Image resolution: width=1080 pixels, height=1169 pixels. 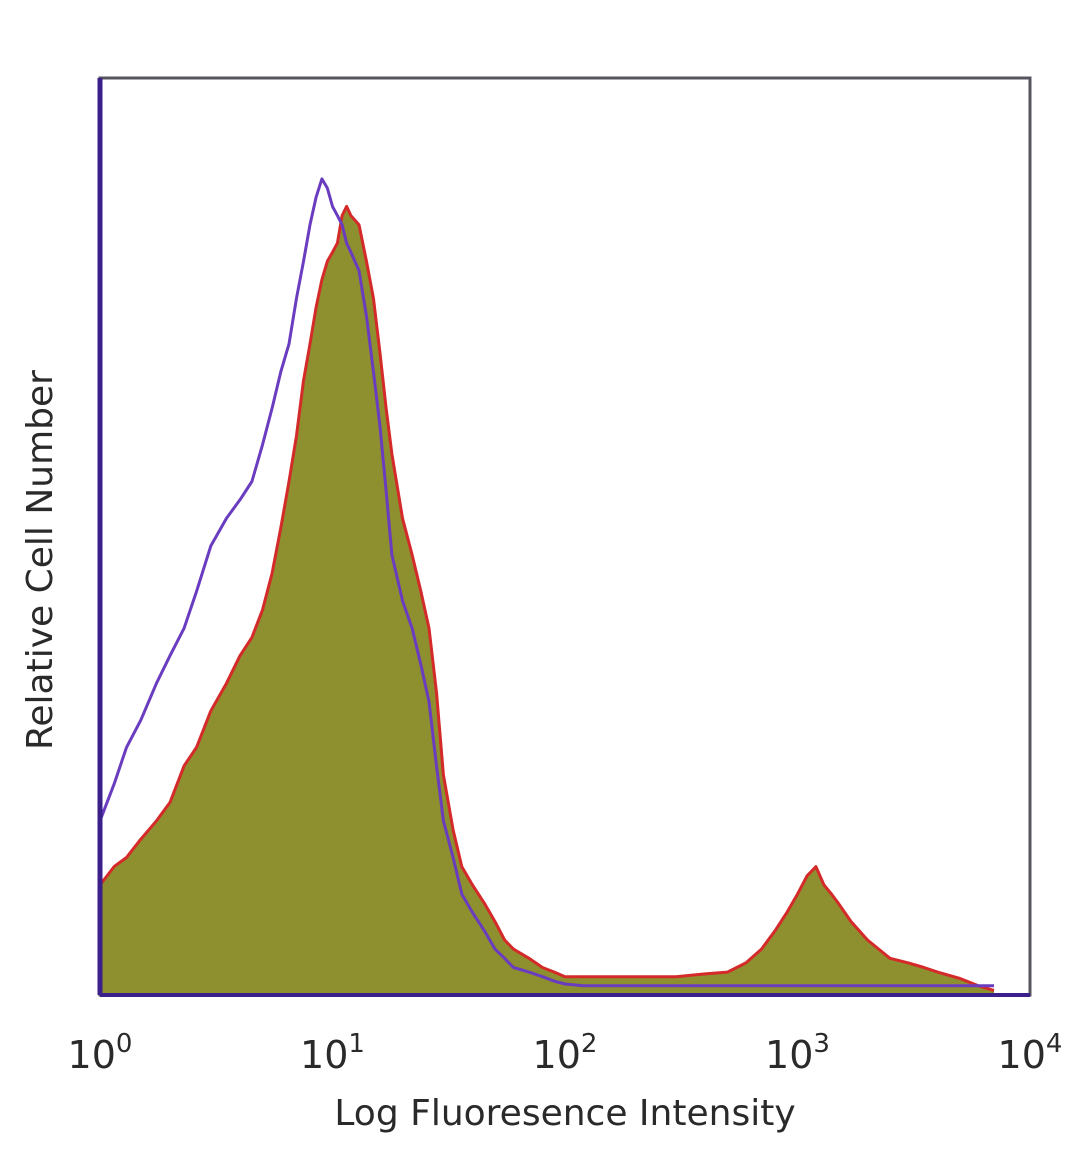 I want to click on x-tick-label-0: 10⁰, so click(x=100, y=1053).